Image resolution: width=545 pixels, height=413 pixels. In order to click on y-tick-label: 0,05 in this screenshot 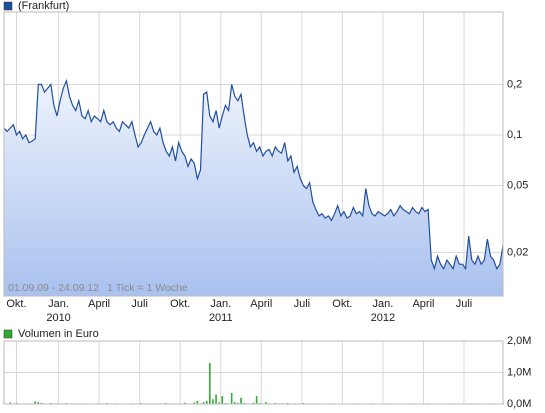, I will do `click(517, 185)`.